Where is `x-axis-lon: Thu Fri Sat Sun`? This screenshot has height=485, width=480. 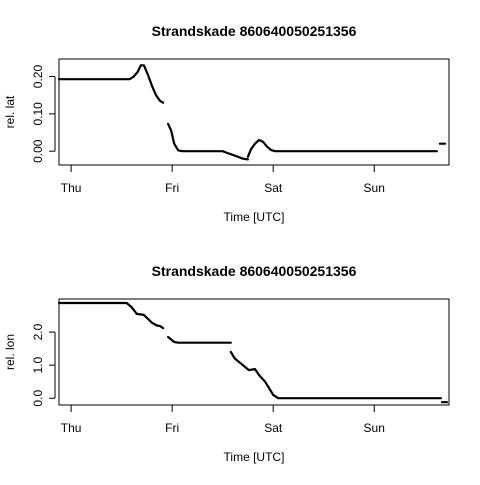
x-axis-lon: Thu Fri Sat Sun is located at coordinates (223, 420).